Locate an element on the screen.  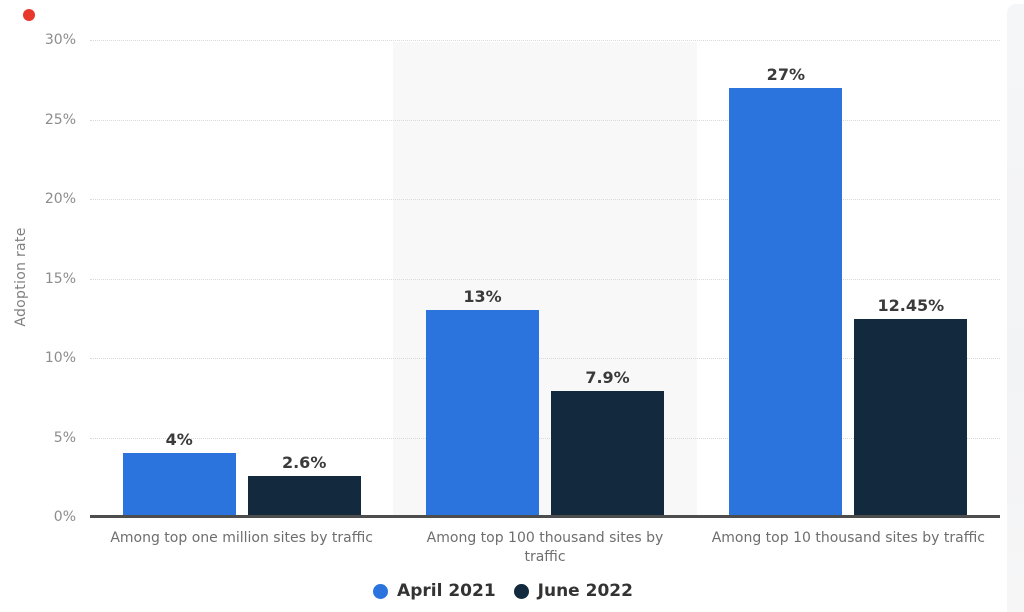
page-edge-strip is located at coordinates (1015, 308).